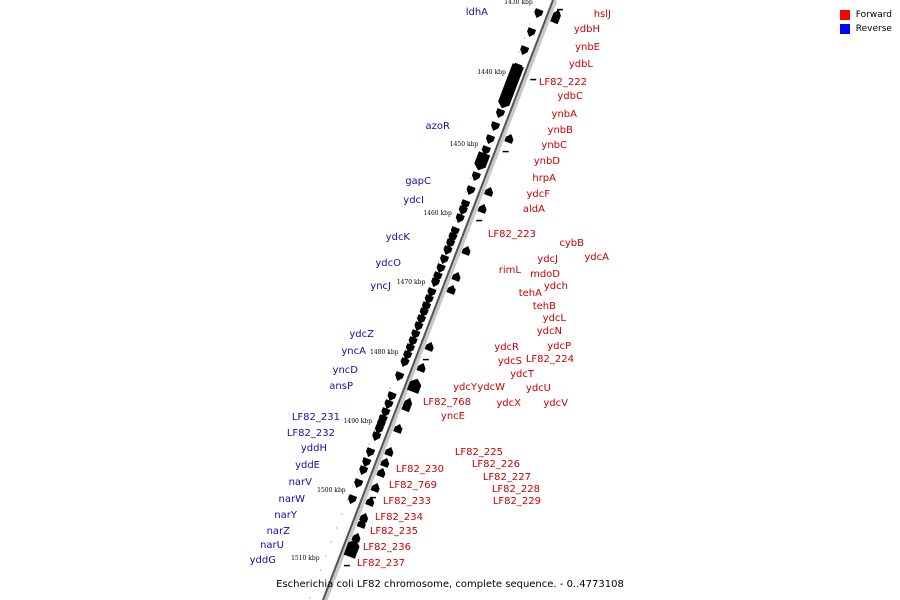 The height and width of the screenshot is (600, 900). Describe the element at coordinates (414, 386) in the screenshot. I see `reverse-gene-yncD` at that location.